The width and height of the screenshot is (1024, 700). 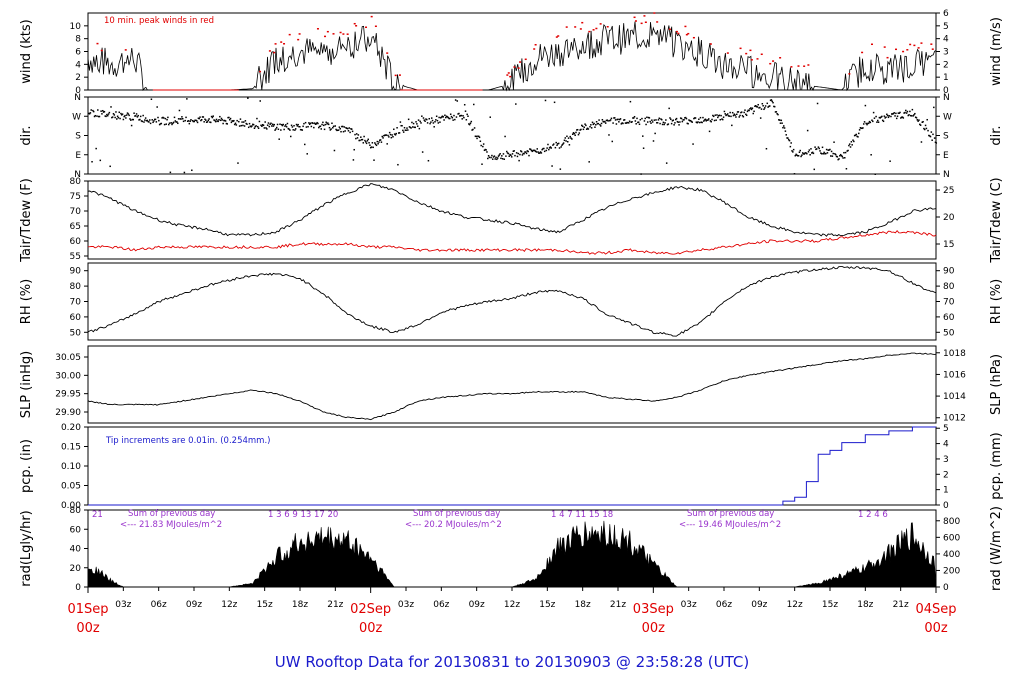 I want to click on pcp-in-label: 0.05, so click(x=71, y=487).